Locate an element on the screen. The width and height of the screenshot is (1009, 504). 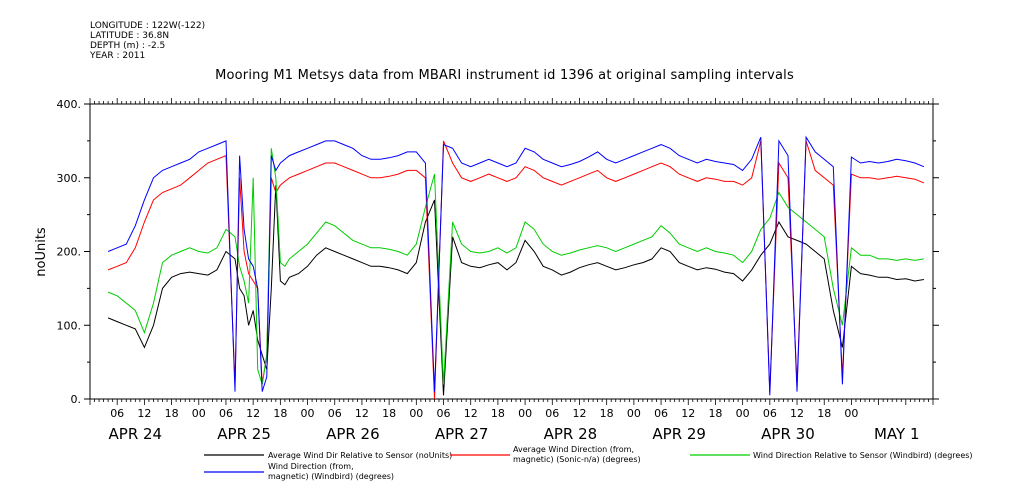
y-tick-label: 200. is located at coordinates (69, 252).